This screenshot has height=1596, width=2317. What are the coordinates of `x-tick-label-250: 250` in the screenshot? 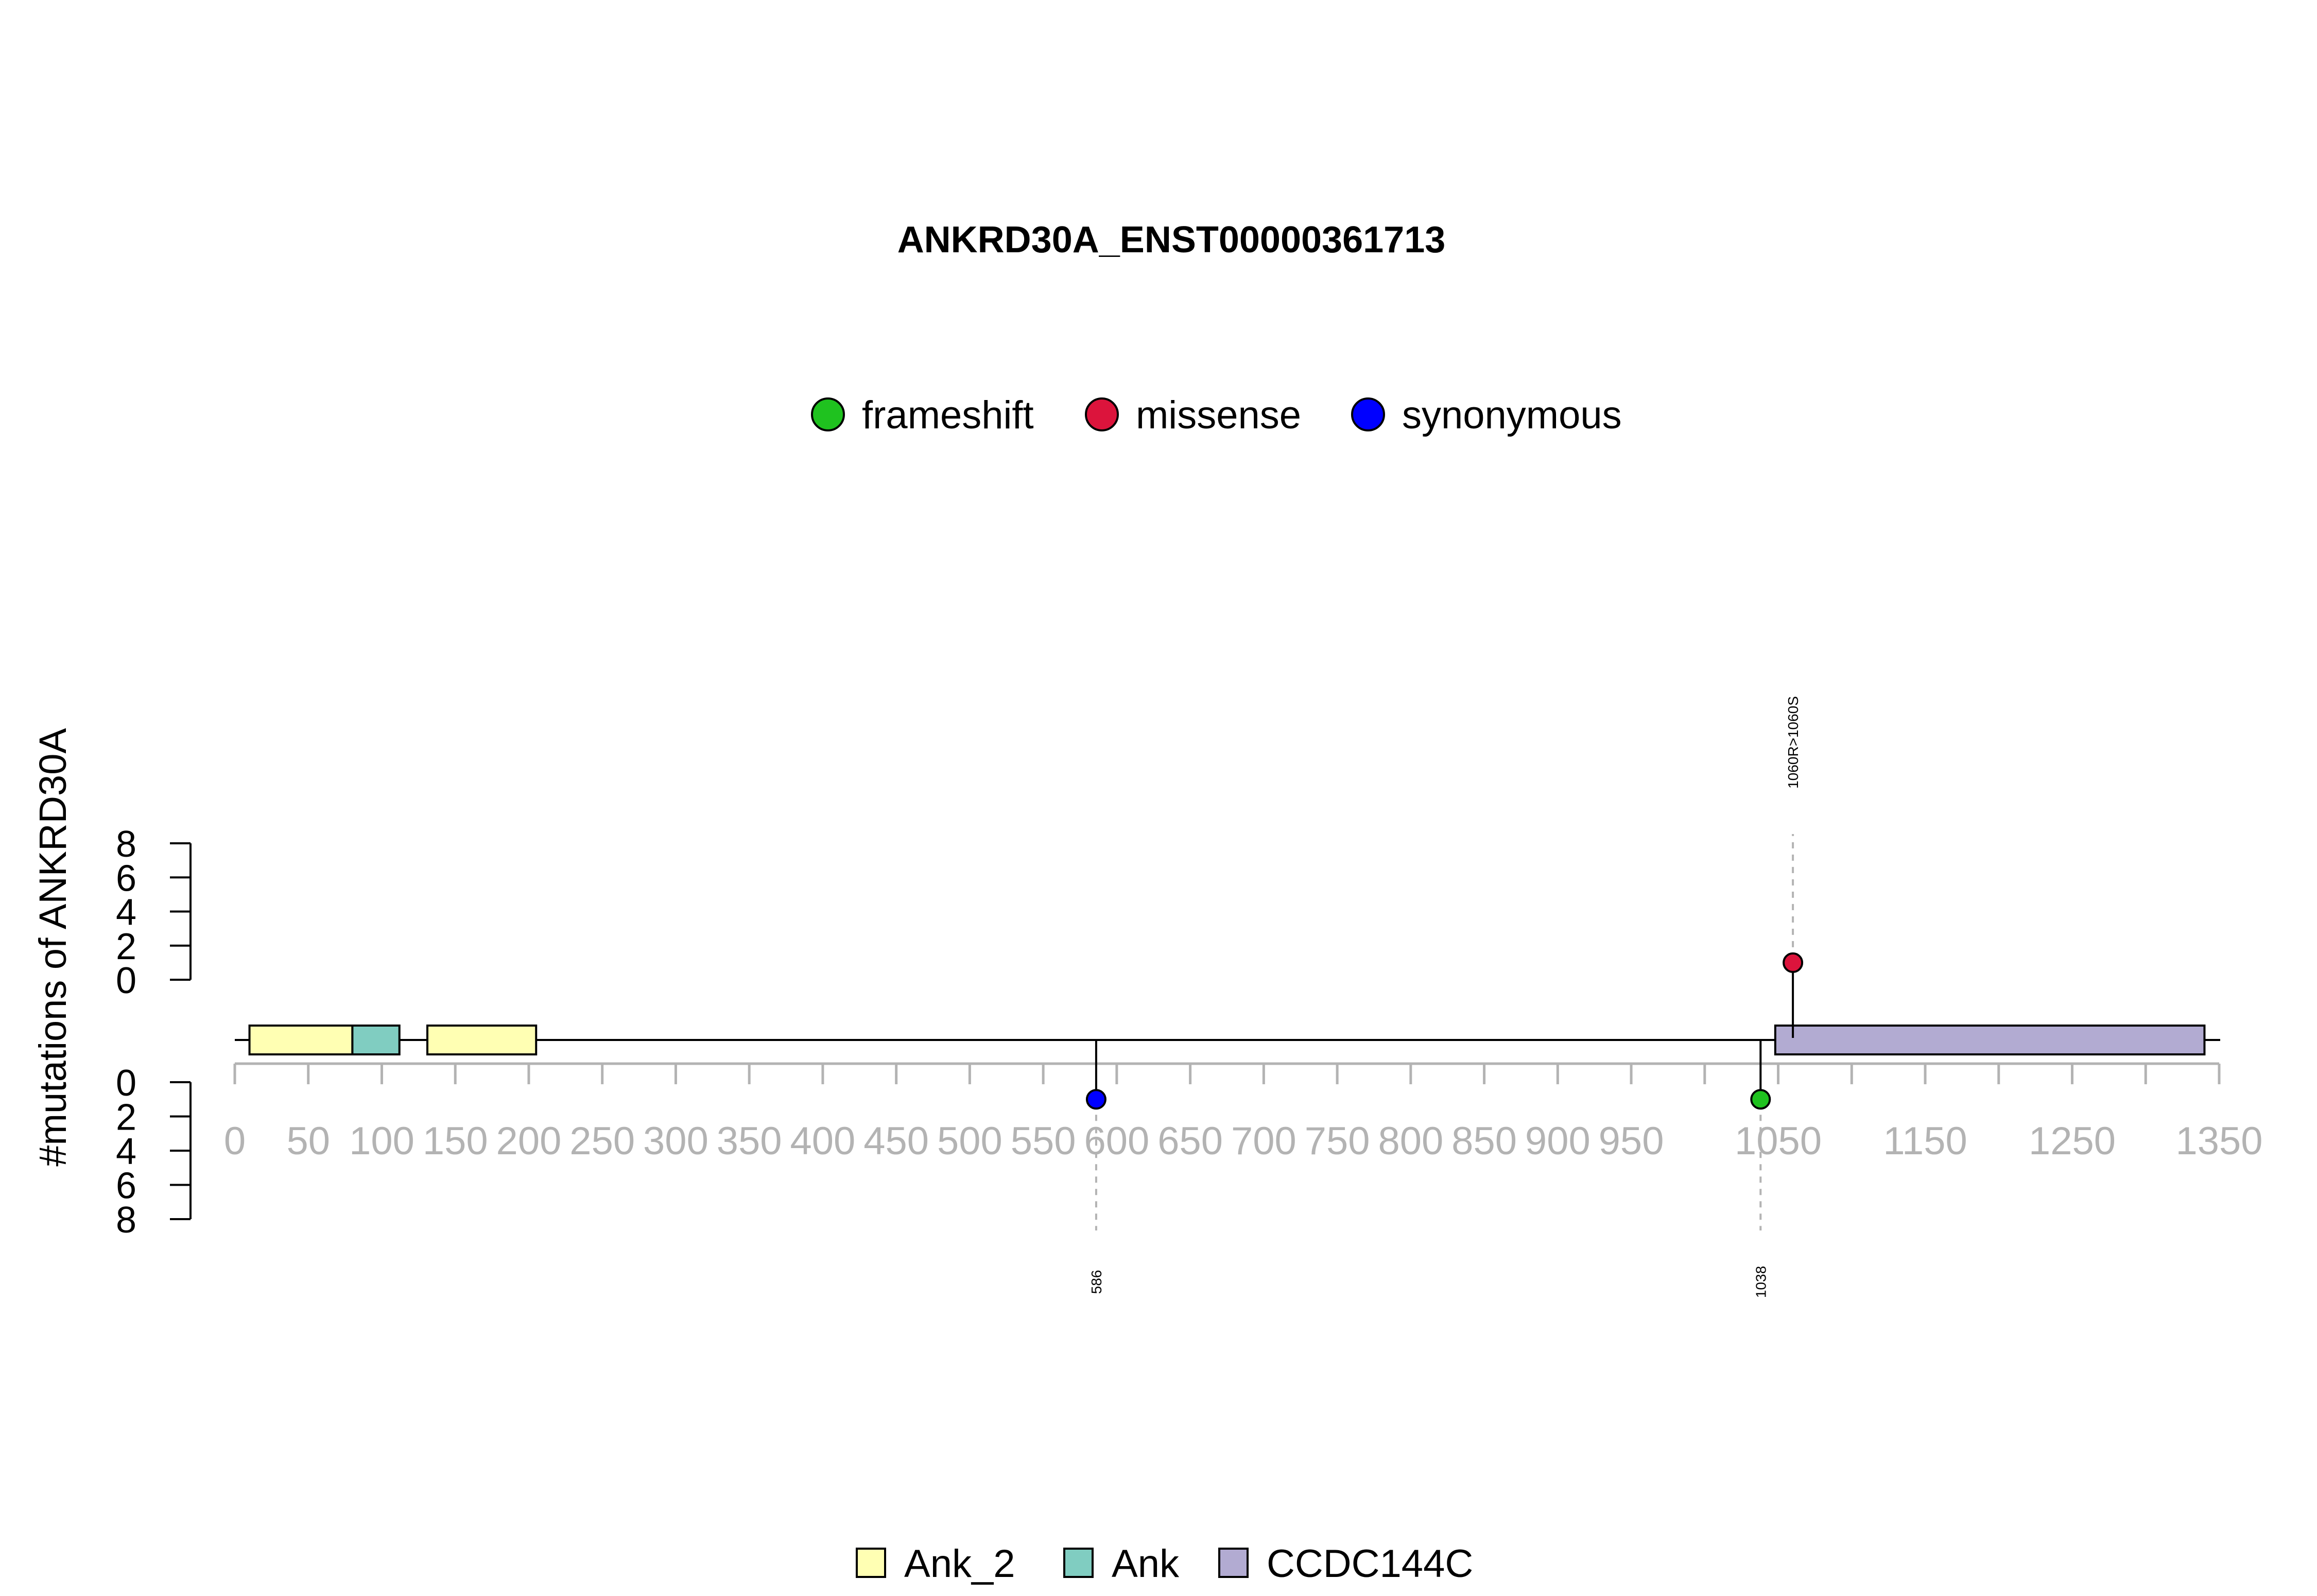 It's located at (602, 1141).